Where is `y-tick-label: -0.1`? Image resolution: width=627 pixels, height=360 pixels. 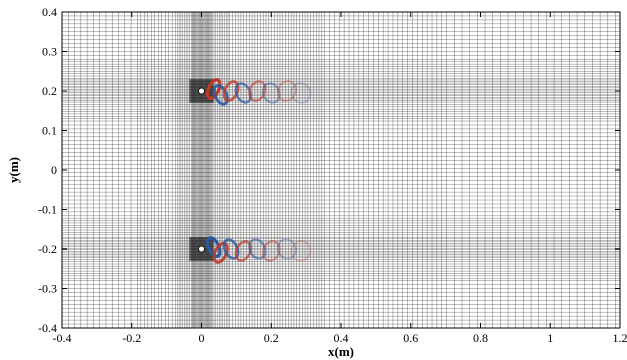
y-tick-label: -0.1 is located at coordinates (47, 210).